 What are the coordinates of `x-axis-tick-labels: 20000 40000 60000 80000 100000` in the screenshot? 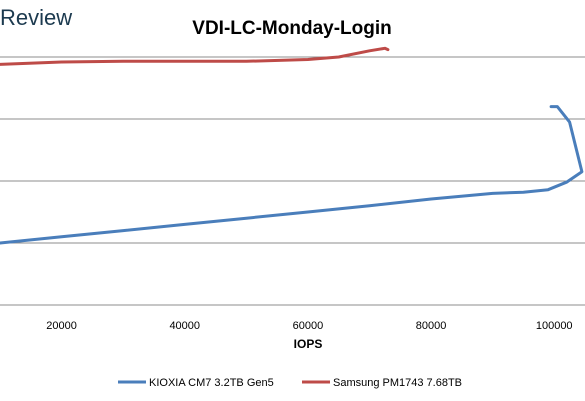 It's located at (309, 326).